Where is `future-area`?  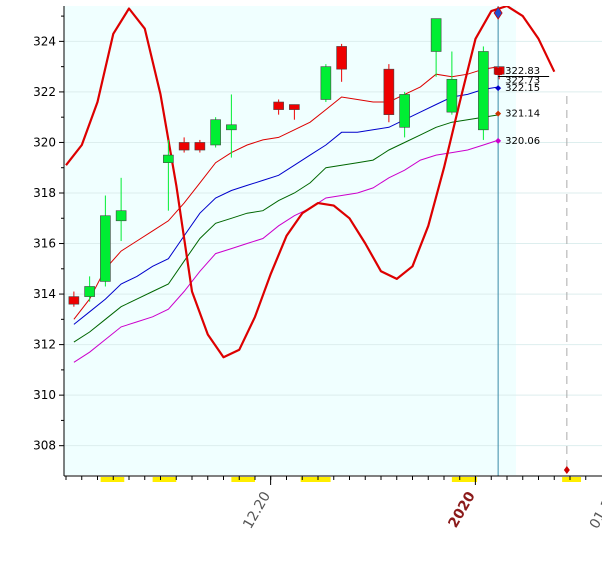
future-area is located at coordinates (559, 240).